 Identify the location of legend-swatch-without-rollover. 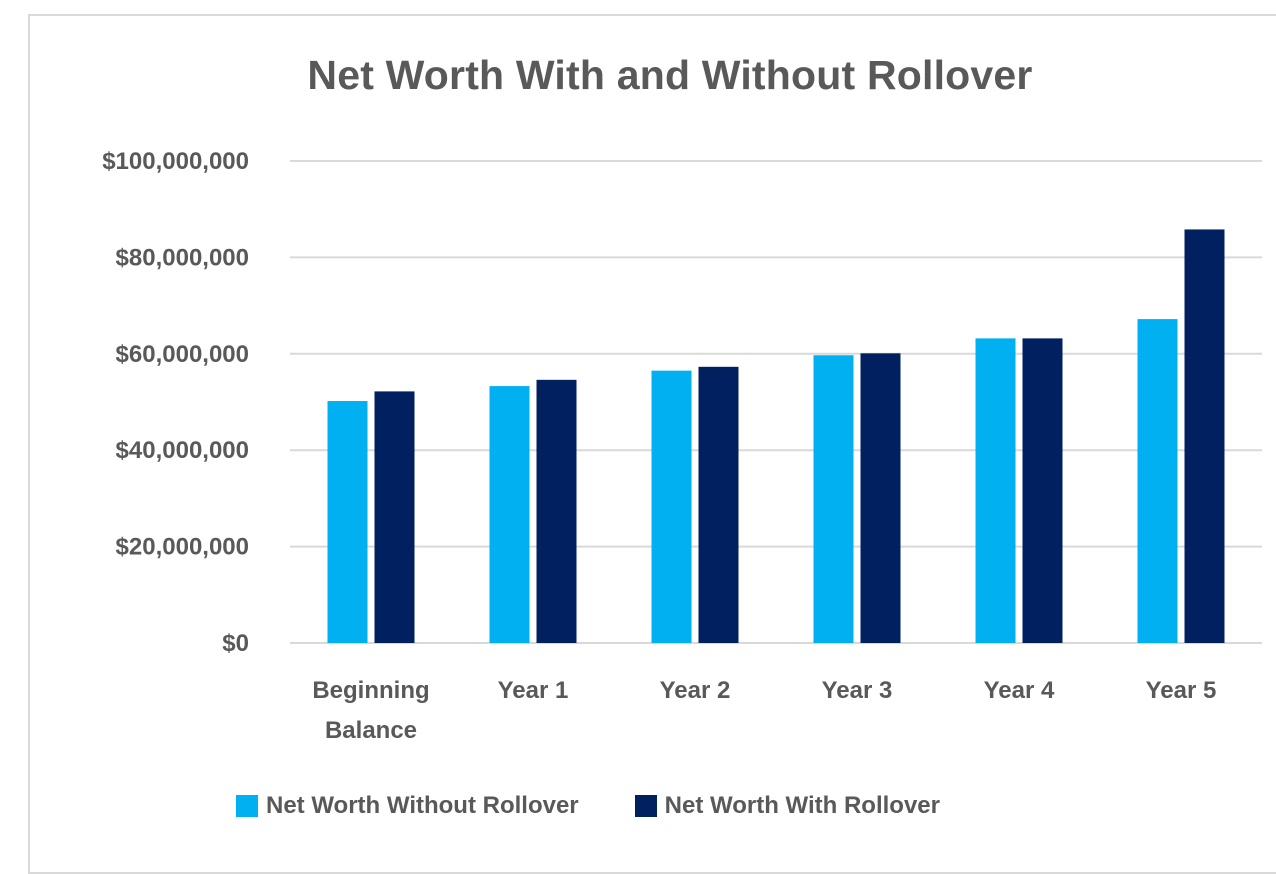
(247, 806).